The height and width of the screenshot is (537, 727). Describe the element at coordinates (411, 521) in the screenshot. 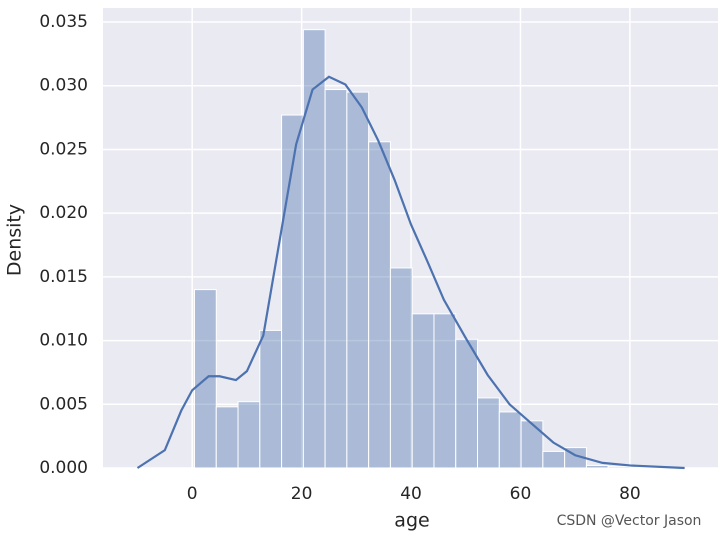

I see `x-axis-label: age` at that location.